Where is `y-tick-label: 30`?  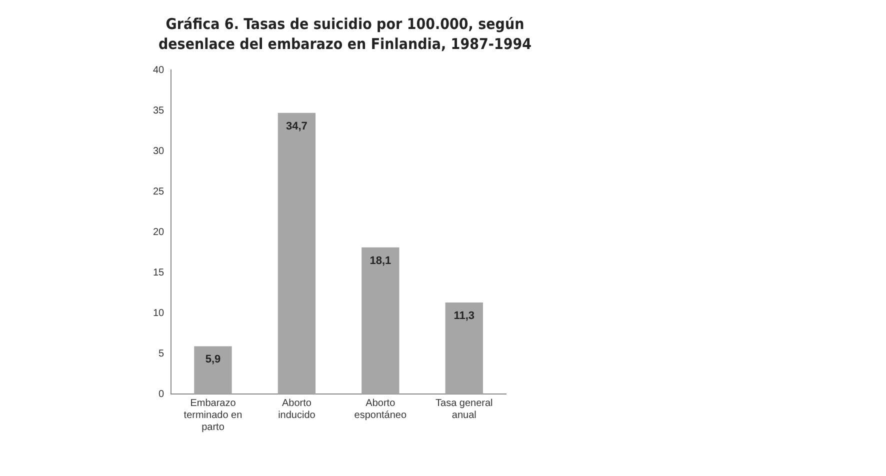 y-tick-label: 30 is located at coordinates (159, 151).